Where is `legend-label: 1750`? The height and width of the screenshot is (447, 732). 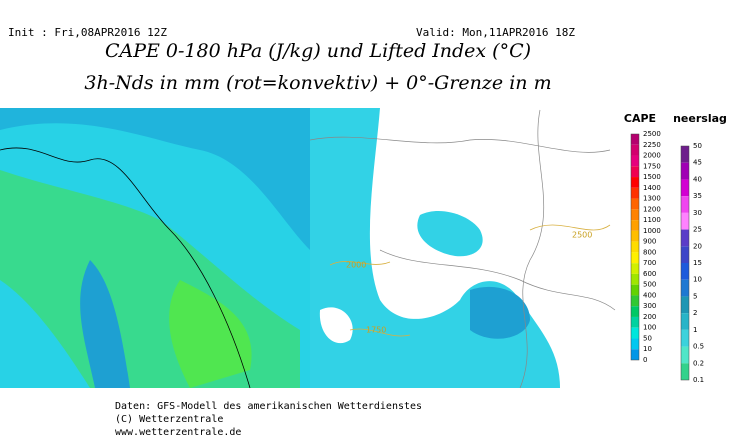 legend-label: 1750 is located at coordinates (652, 166).